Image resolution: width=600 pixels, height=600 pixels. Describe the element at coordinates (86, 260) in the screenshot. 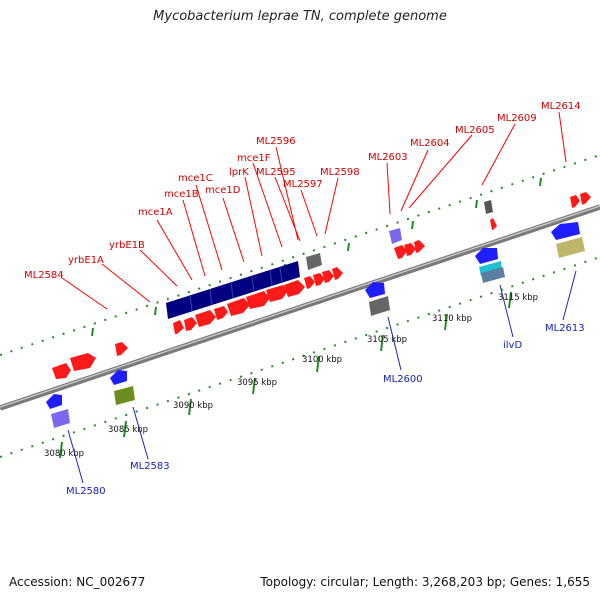

I see `gene-label: yrbE1A` at that location.